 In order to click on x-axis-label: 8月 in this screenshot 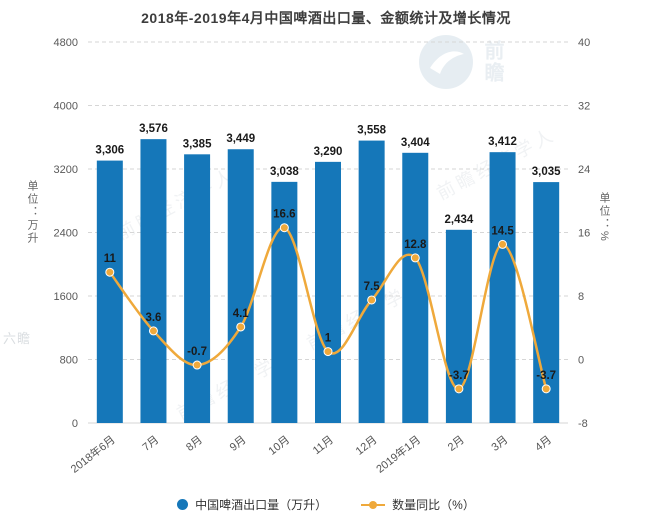, I will do `click(194, 444)`.